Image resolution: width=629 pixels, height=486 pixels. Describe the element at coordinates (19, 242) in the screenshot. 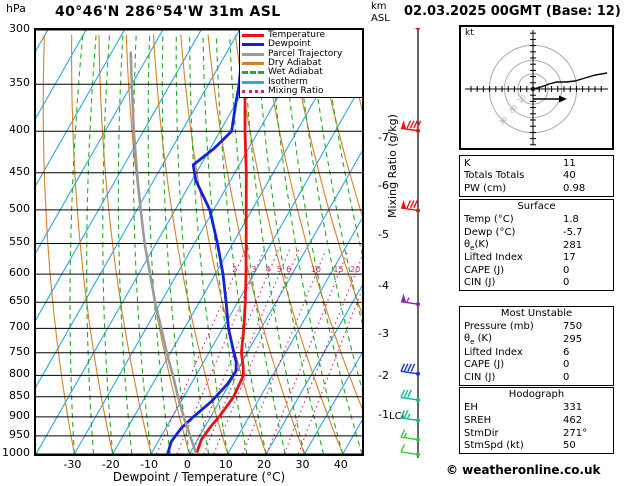

I see `pressure-tick-label: 550` at that location.